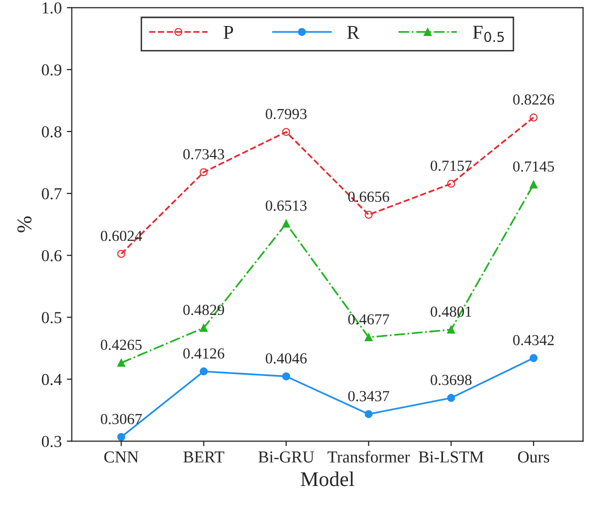 Image resolution: width=598 pixels, height=510 pixels. What do you see at coordinates (369, 396) in the screenshot?
I see `data-label: 0.3437` at bounding box center [369, 396].